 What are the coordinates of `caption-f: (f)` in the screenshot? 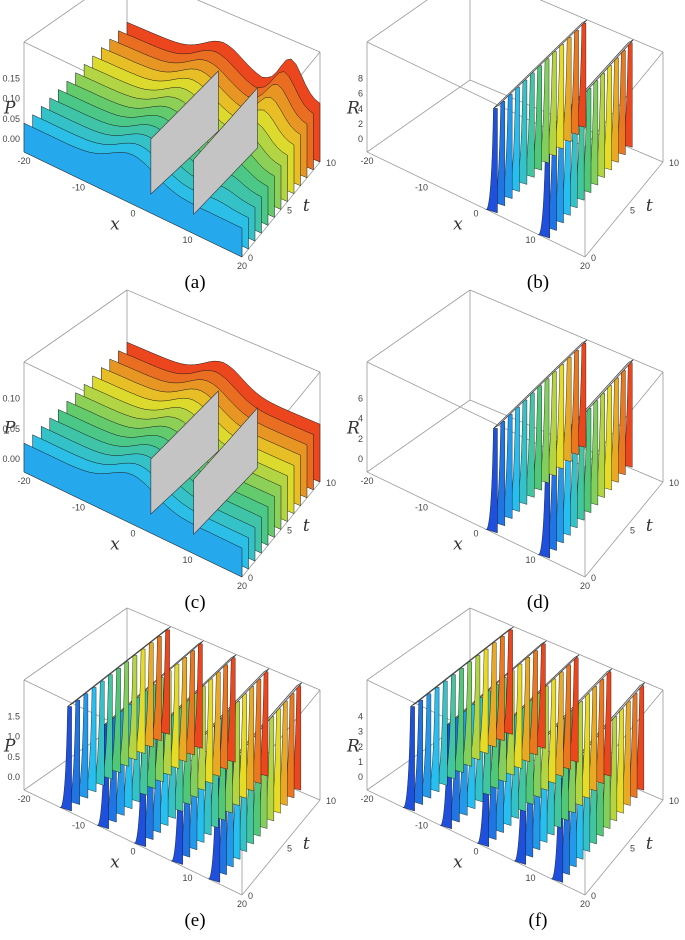 It's located at (538, 920).